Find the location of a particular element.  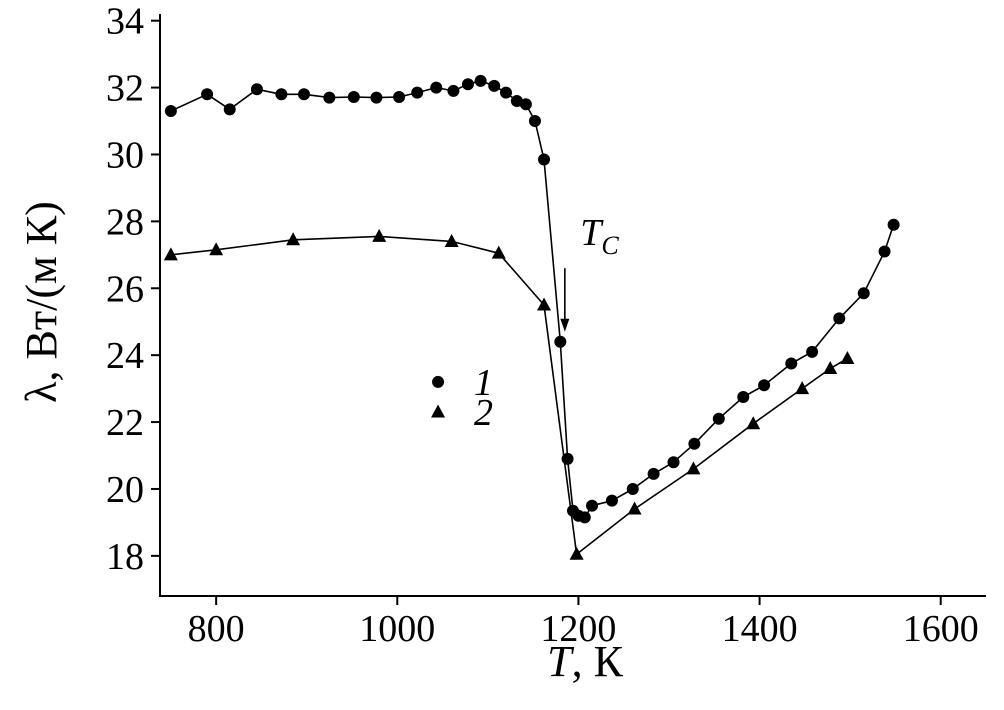

y-tick-label: 28 is located at coordinates (125, 222).